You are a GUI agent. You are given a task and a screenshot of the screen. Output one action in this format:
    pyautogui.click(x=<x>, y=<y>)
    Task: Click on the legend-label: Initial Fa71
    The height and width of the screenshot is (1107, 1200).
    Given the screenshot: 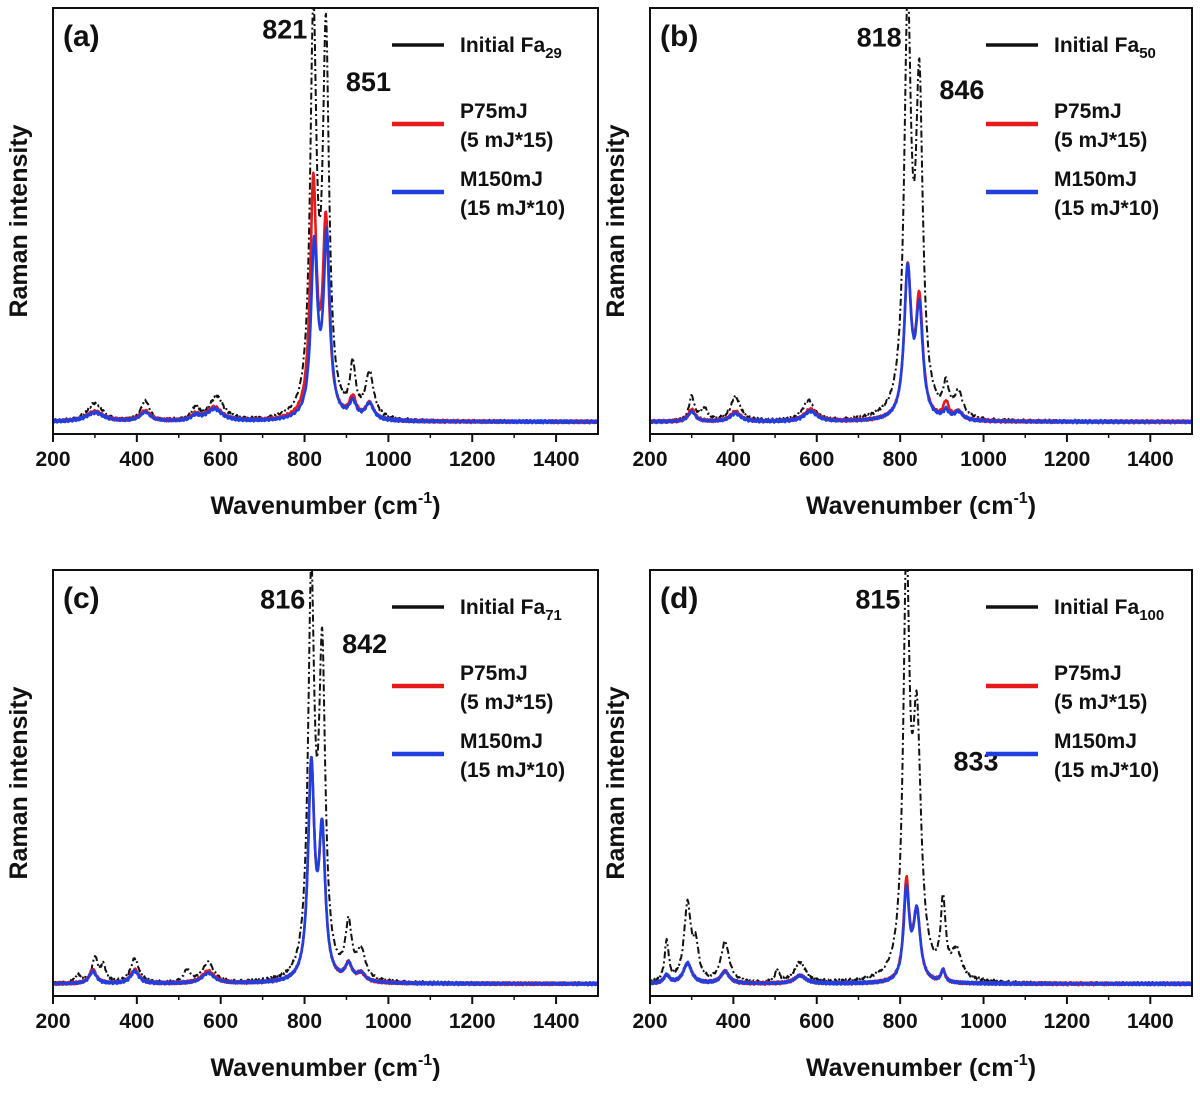 What is the action you would take?
    pyautogui.click(x=511, y=610)
    